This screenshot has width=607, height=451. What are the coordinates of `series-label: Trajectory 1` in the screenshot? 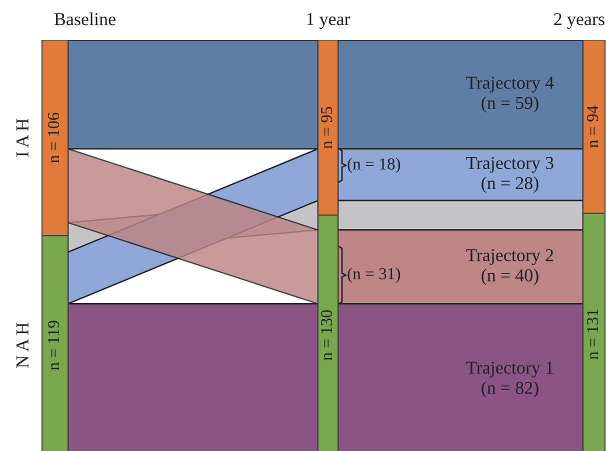 It's located at (509, 370).